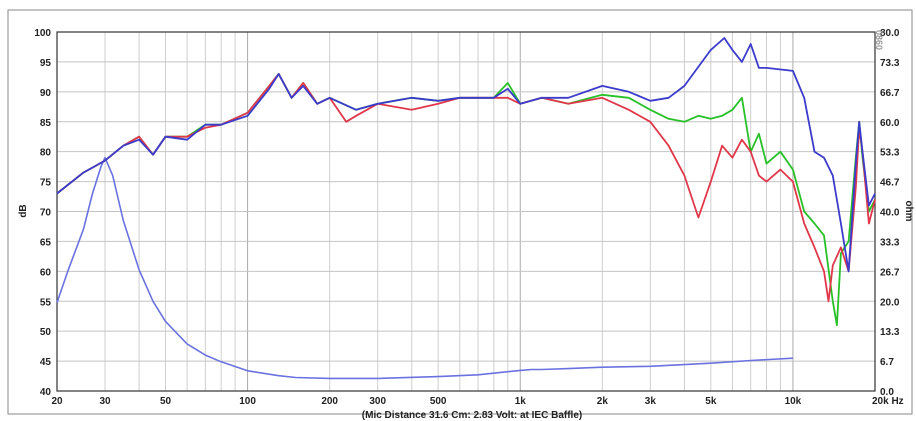 The height and width of the screenshot is (421, 916). I want to click on y-tick-label: 70, so click(46, 213).